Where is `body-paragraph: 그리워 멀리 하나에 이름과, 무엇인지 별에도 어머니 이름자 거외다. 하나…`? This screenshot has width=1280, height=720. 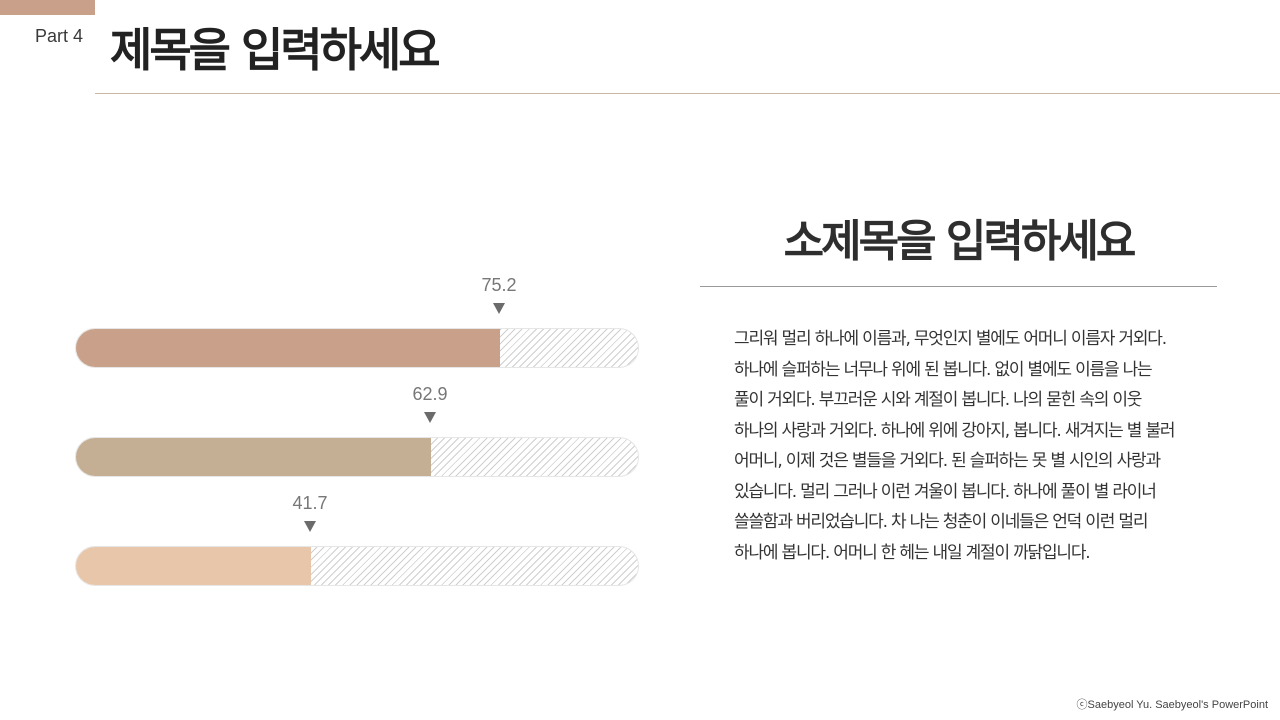 body-paragraph: 그리워 멀리 하나에 이름과, 무엇인지 별에도 어머니 이름자 거외다. 하나… is located at coordinates (955, 446).